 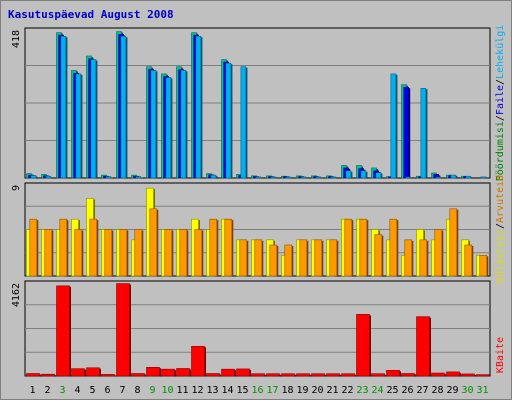 What do you see at coordinates (332, 390) in the screenshot?
I see `x-tick-label: 21` at bounding box center [332, 390].